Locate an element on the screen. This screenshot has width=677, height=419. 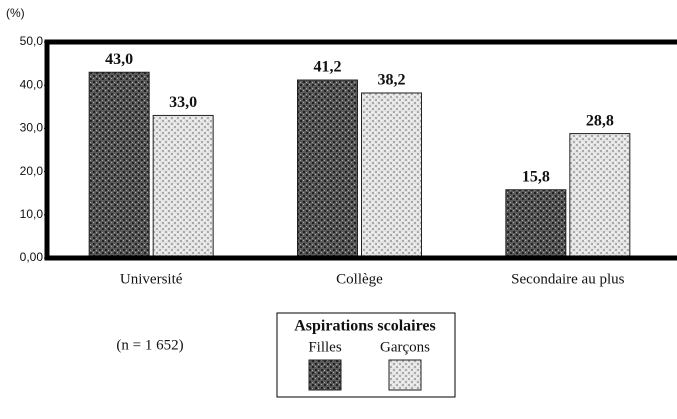
y-tick-label: 10,0 is located at coordinates (32, 214).